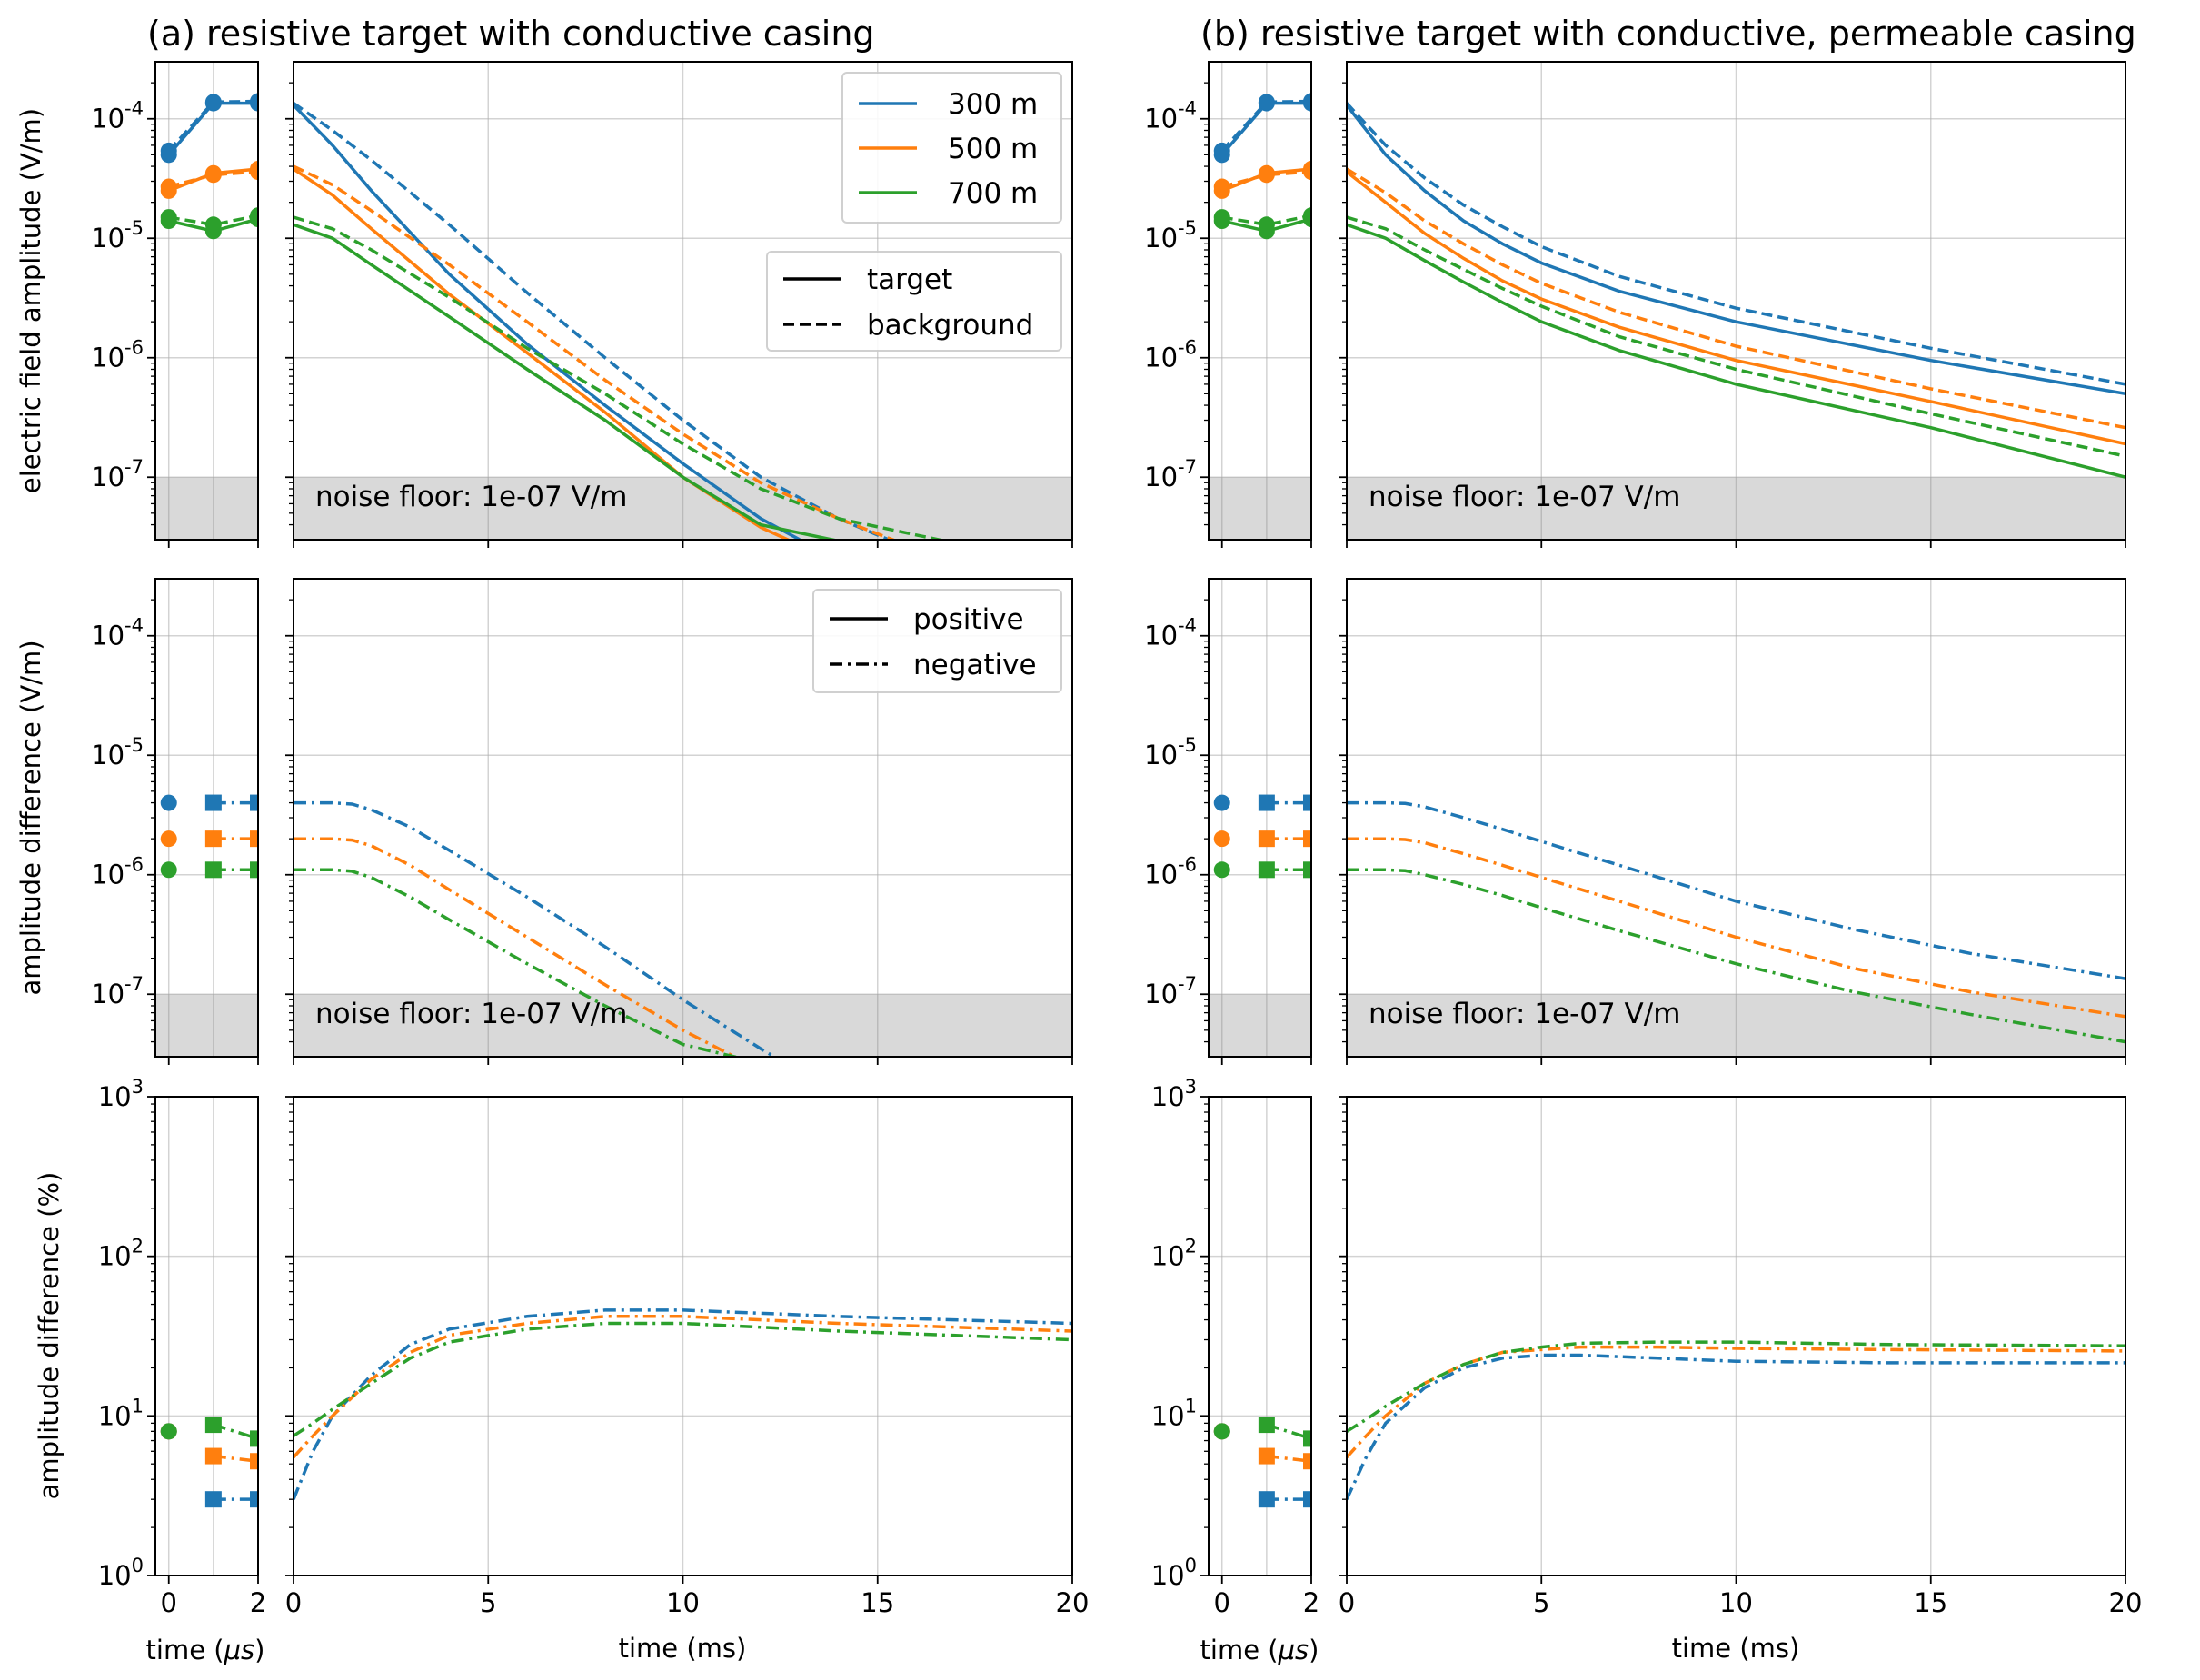 Image resolution: width=2200 pixels, height=1680 pixels. I want to click on tick-exponent: 1, so click(138, 1406).